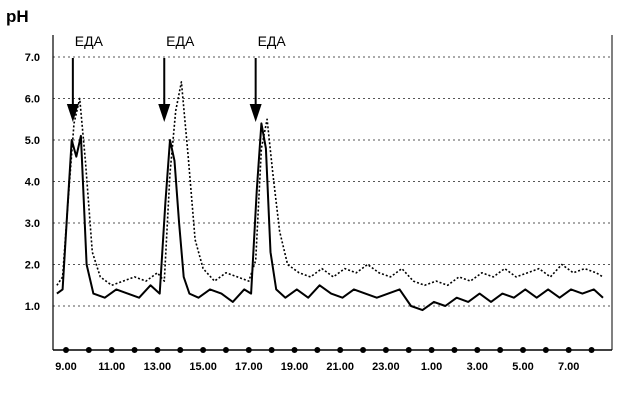 This screenshot has width=640, height=400. What do you see at coordinates (522, 367) in the screenshot?
I see `x-tick-label: 5.00` at bounding box center [522, 367].